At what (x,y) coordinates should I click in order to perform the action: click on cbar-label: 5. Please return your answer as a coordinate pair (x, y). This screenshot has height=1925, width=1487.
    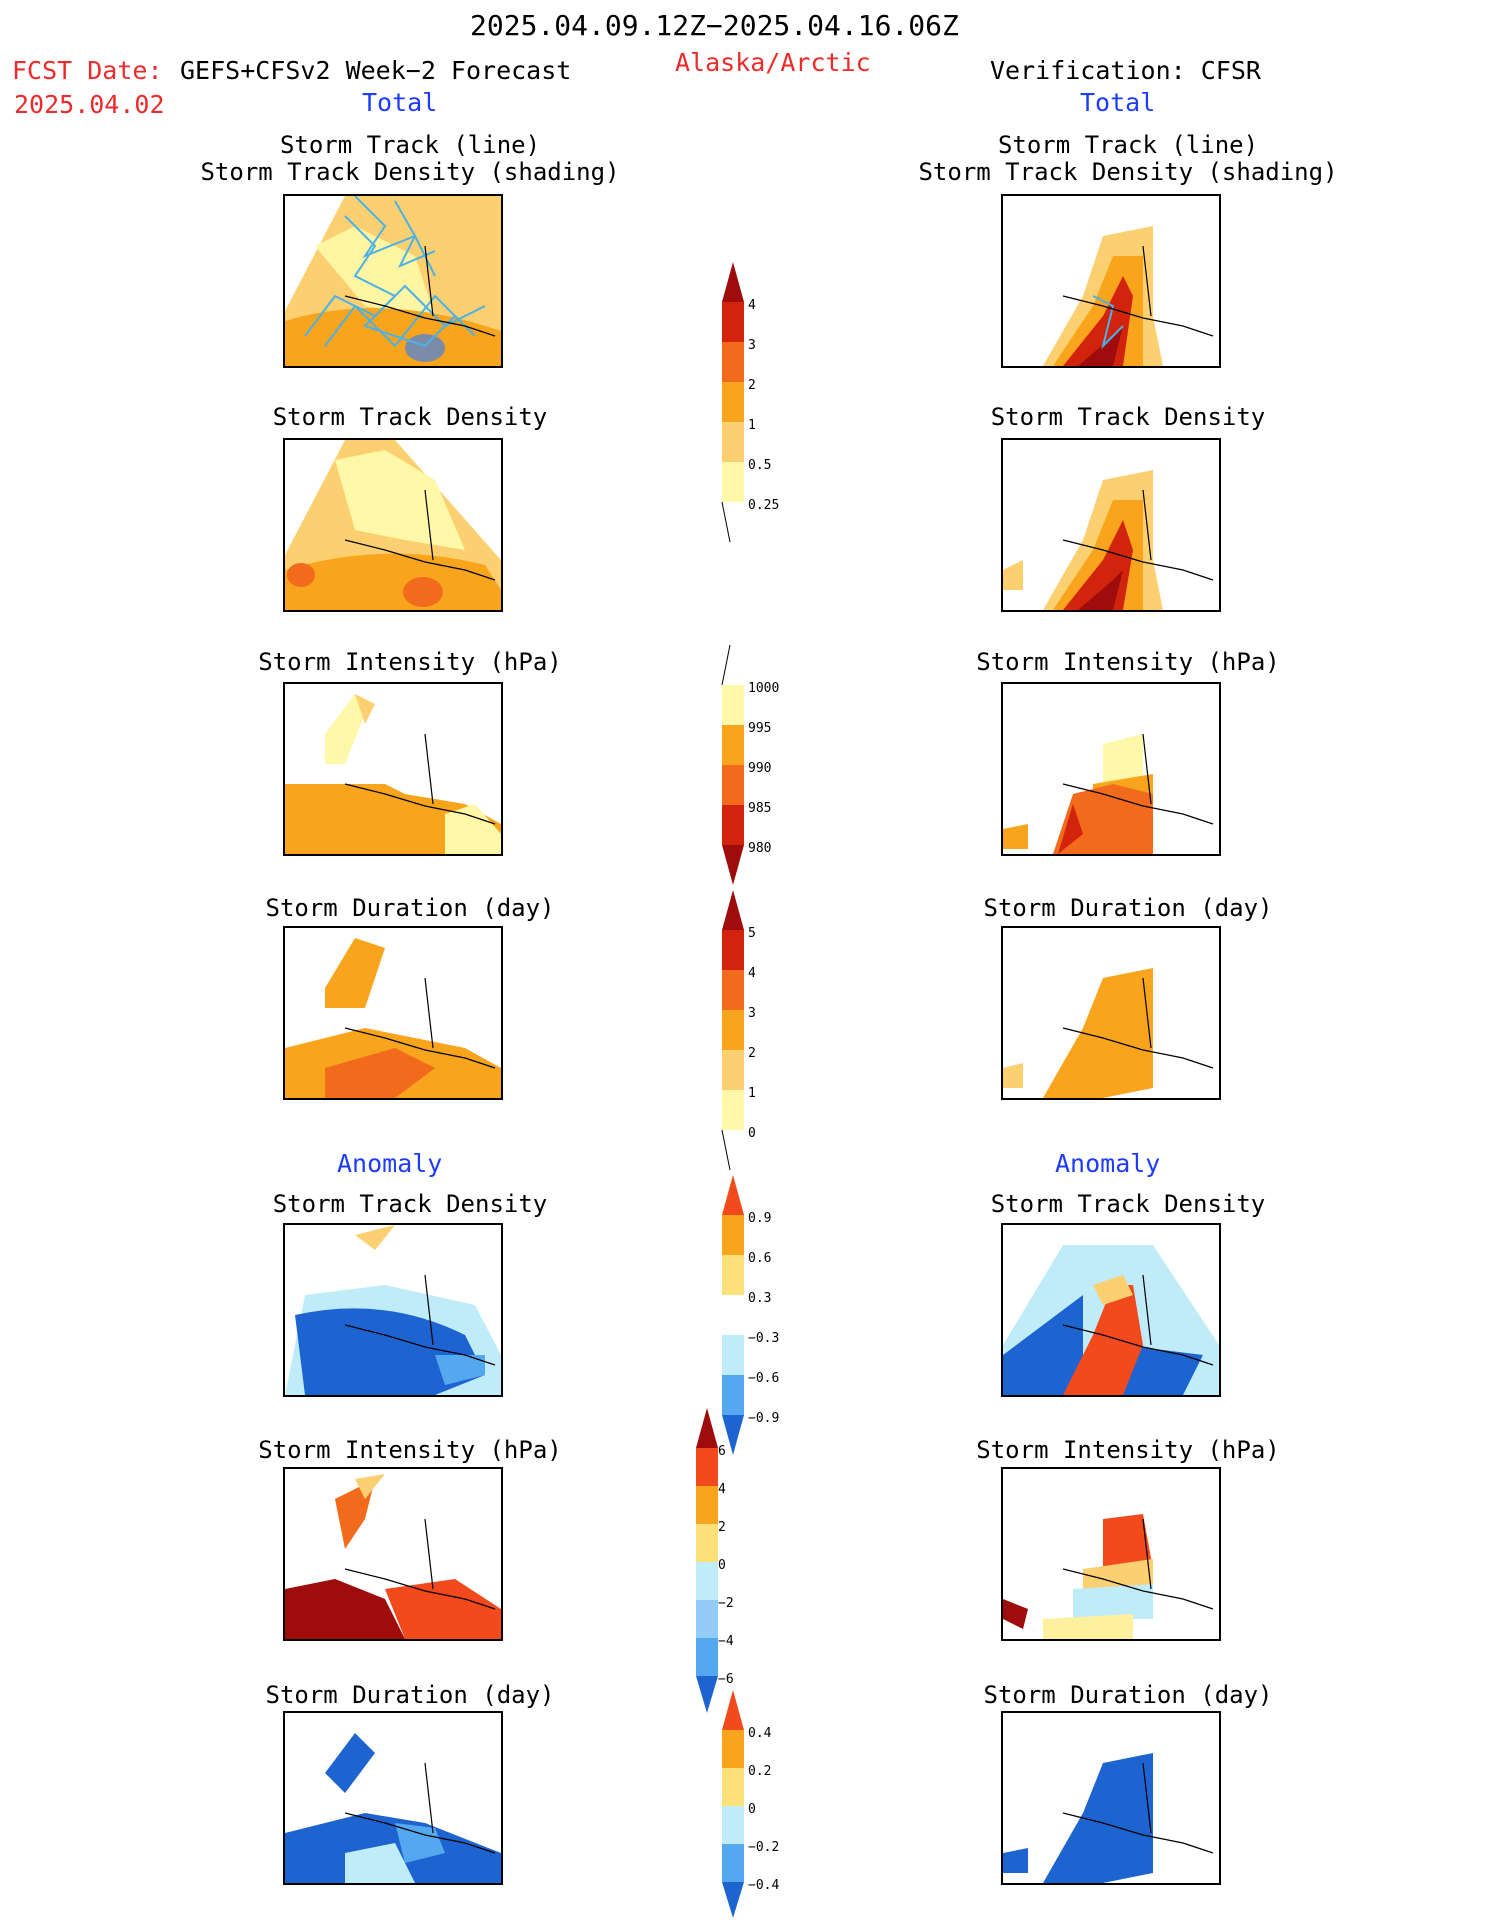
    Looking at the image, I should click on (752, 933).